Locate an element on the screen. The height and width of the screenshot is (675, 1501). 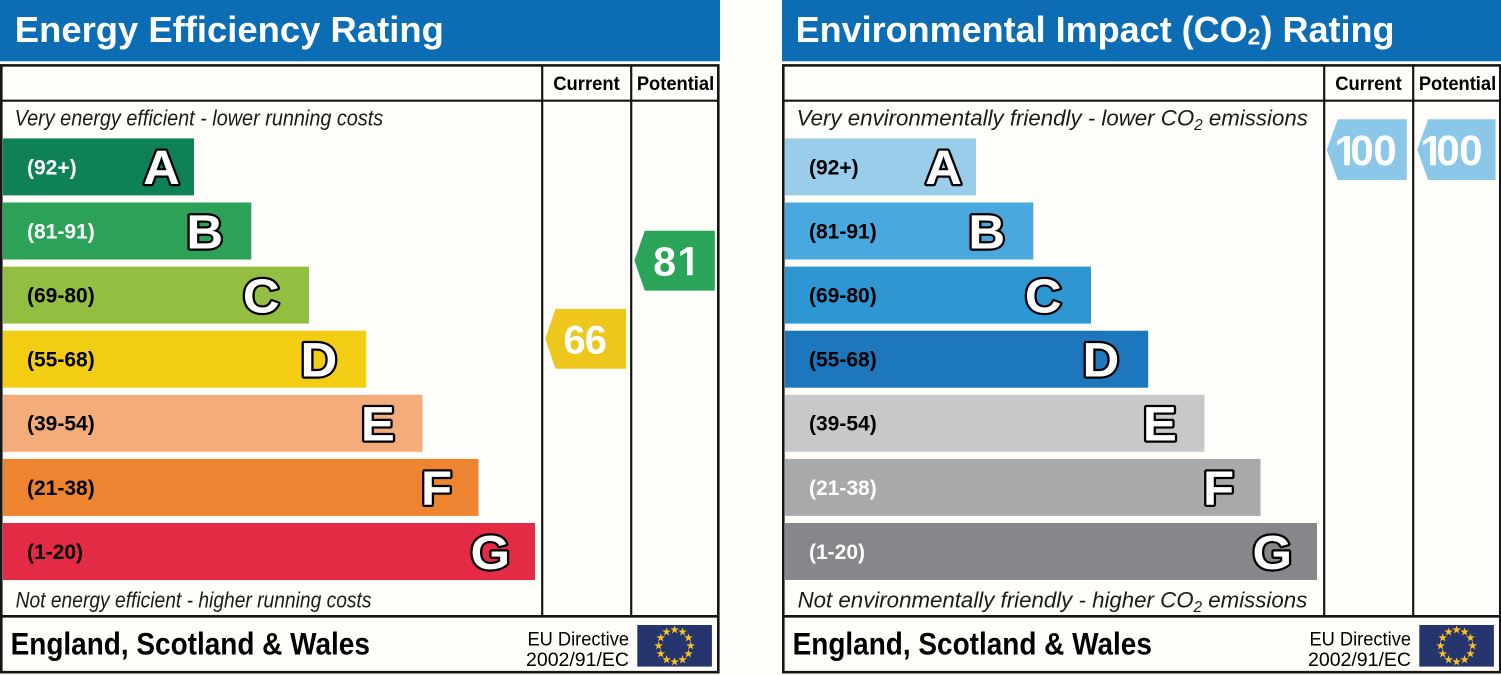
svg-text: 66 is located at coordinates (584, 340).